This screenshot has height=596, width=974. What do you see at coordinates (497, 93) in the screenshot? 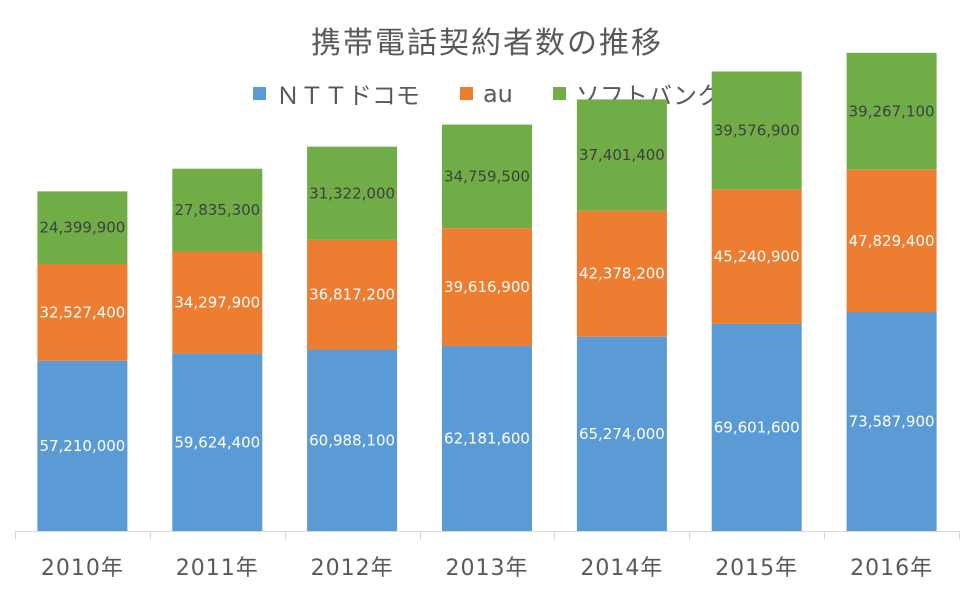
I see `legend-label-au: au` at bounding box center [497, 93].